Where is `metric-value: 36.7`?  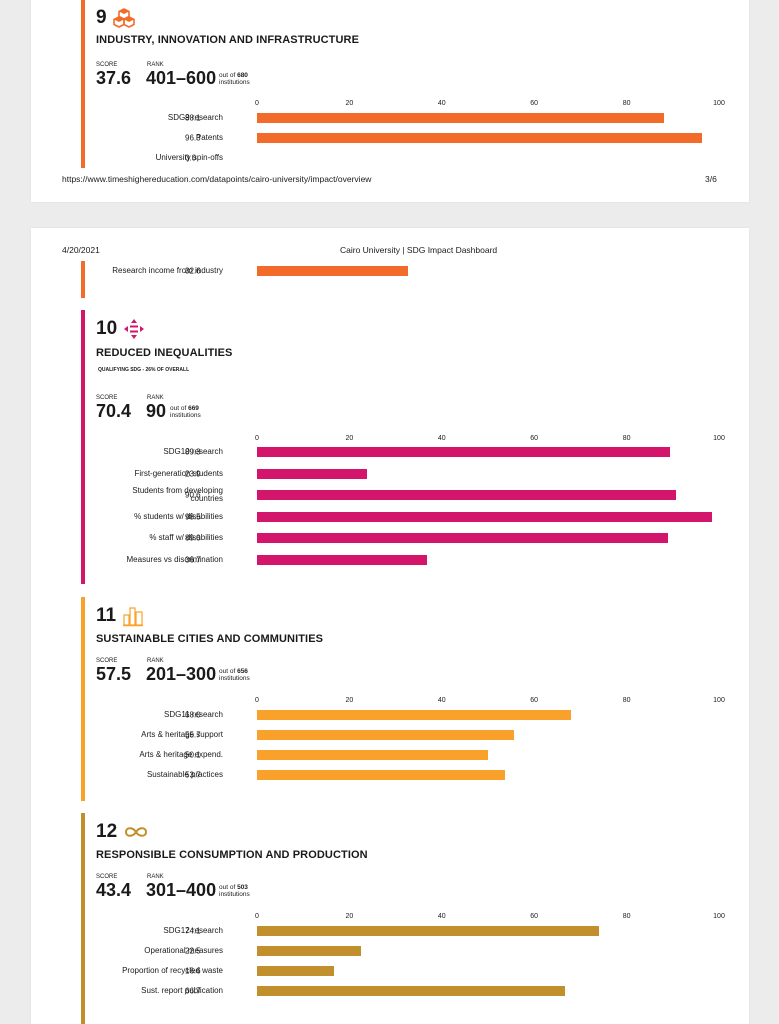
metric-value: 36.7 is located at coordinates (193, 559).